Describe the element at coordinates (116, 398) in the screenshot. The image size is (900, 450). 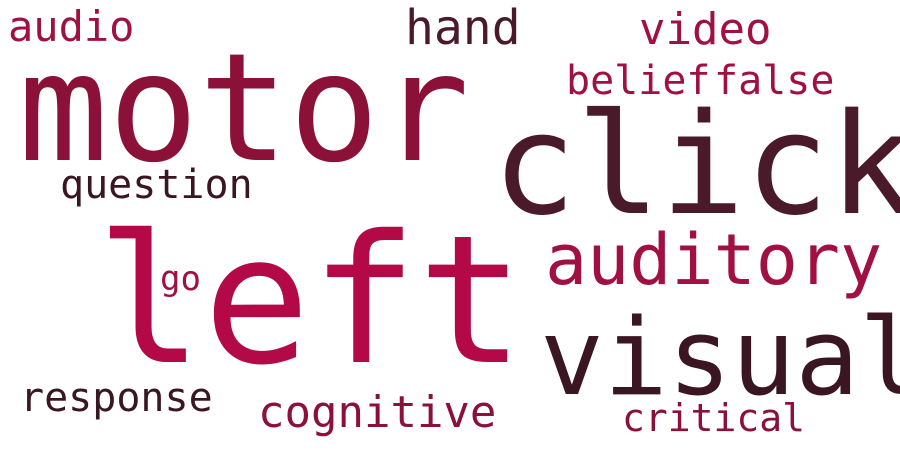
I see `word-response: response` at that location.